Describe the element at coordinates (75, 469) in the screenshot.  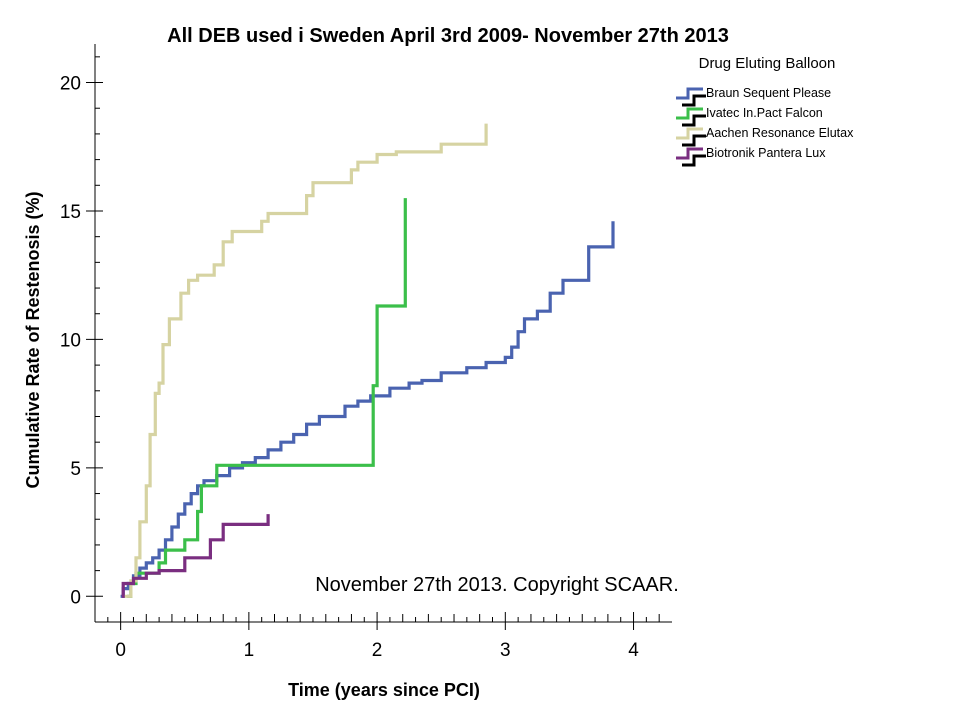
I see `y-tick-label: 5` at that location.